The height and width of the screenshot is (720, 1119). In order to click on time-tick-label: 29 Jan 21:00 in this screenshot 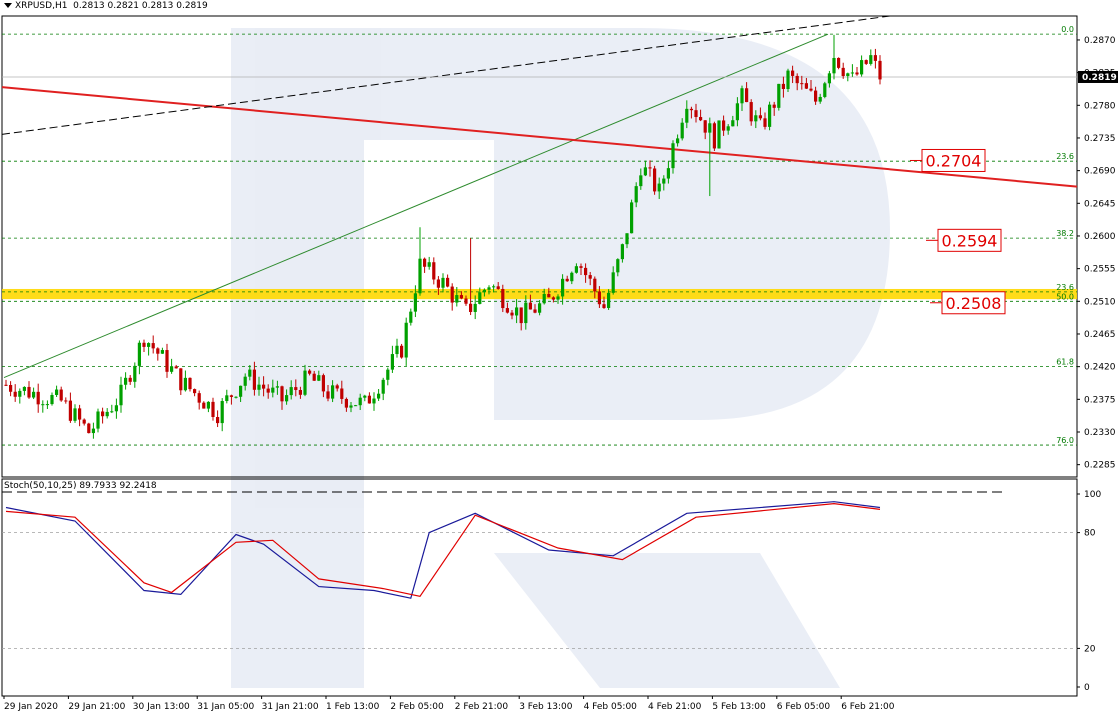, I will do `click(96, 707)`.